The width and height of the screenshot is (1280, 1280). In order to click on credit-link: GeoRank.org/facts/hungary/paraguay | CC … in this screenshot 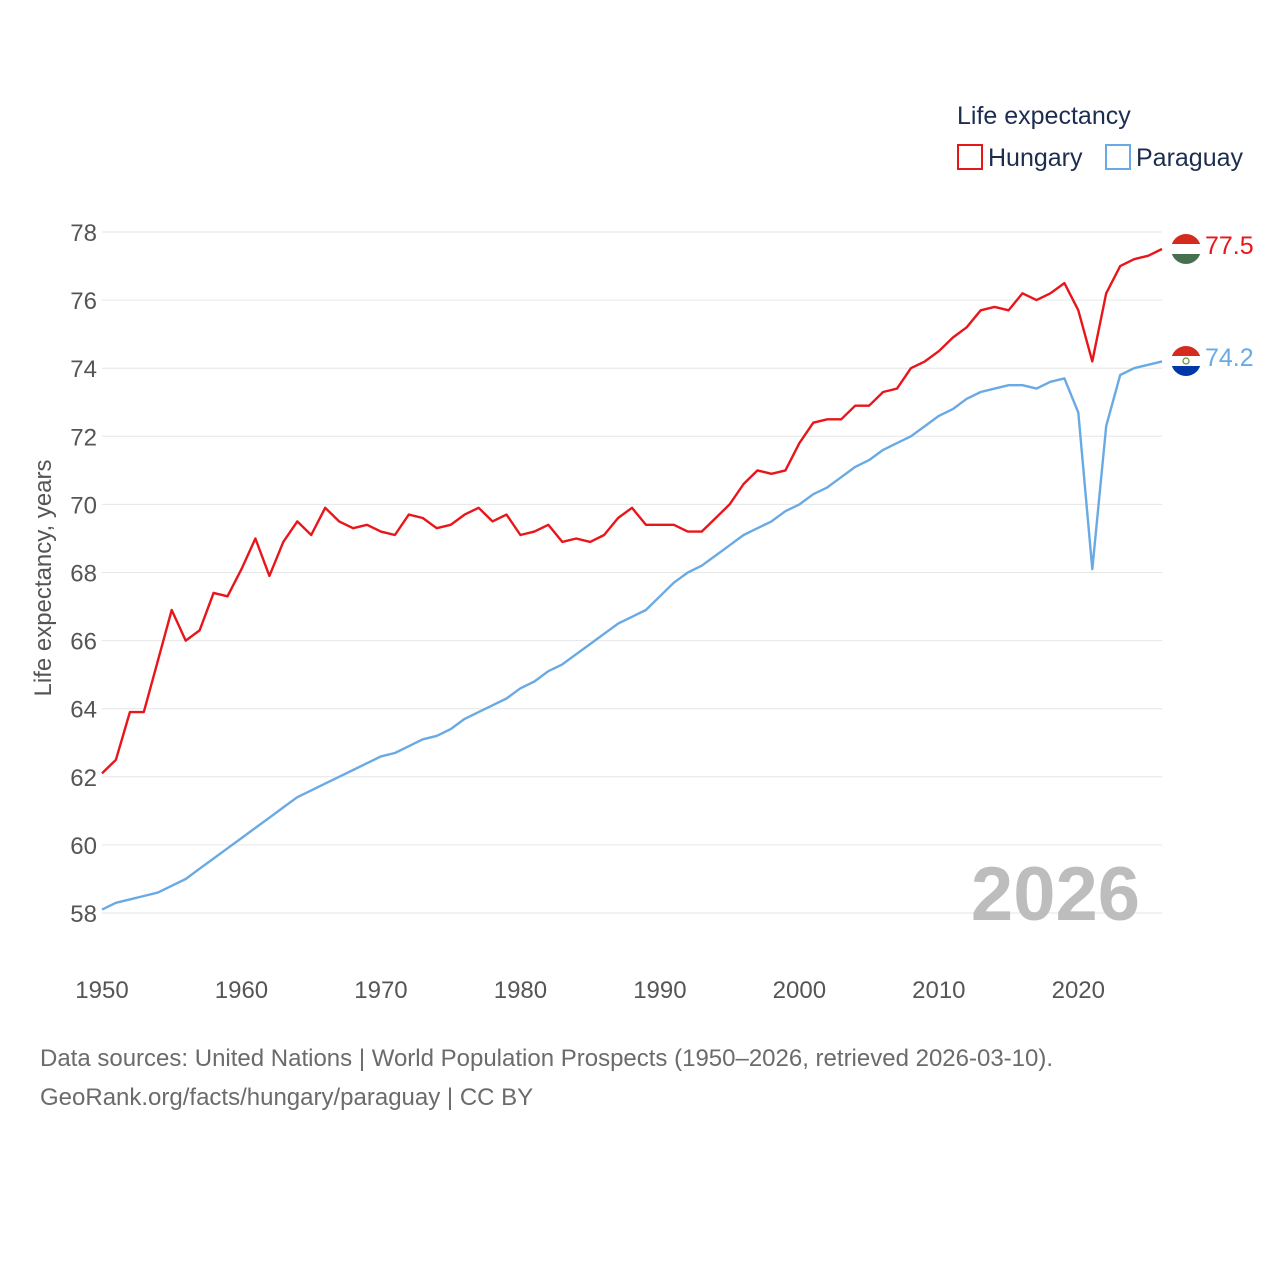, I will do `click(287, 1097)`.